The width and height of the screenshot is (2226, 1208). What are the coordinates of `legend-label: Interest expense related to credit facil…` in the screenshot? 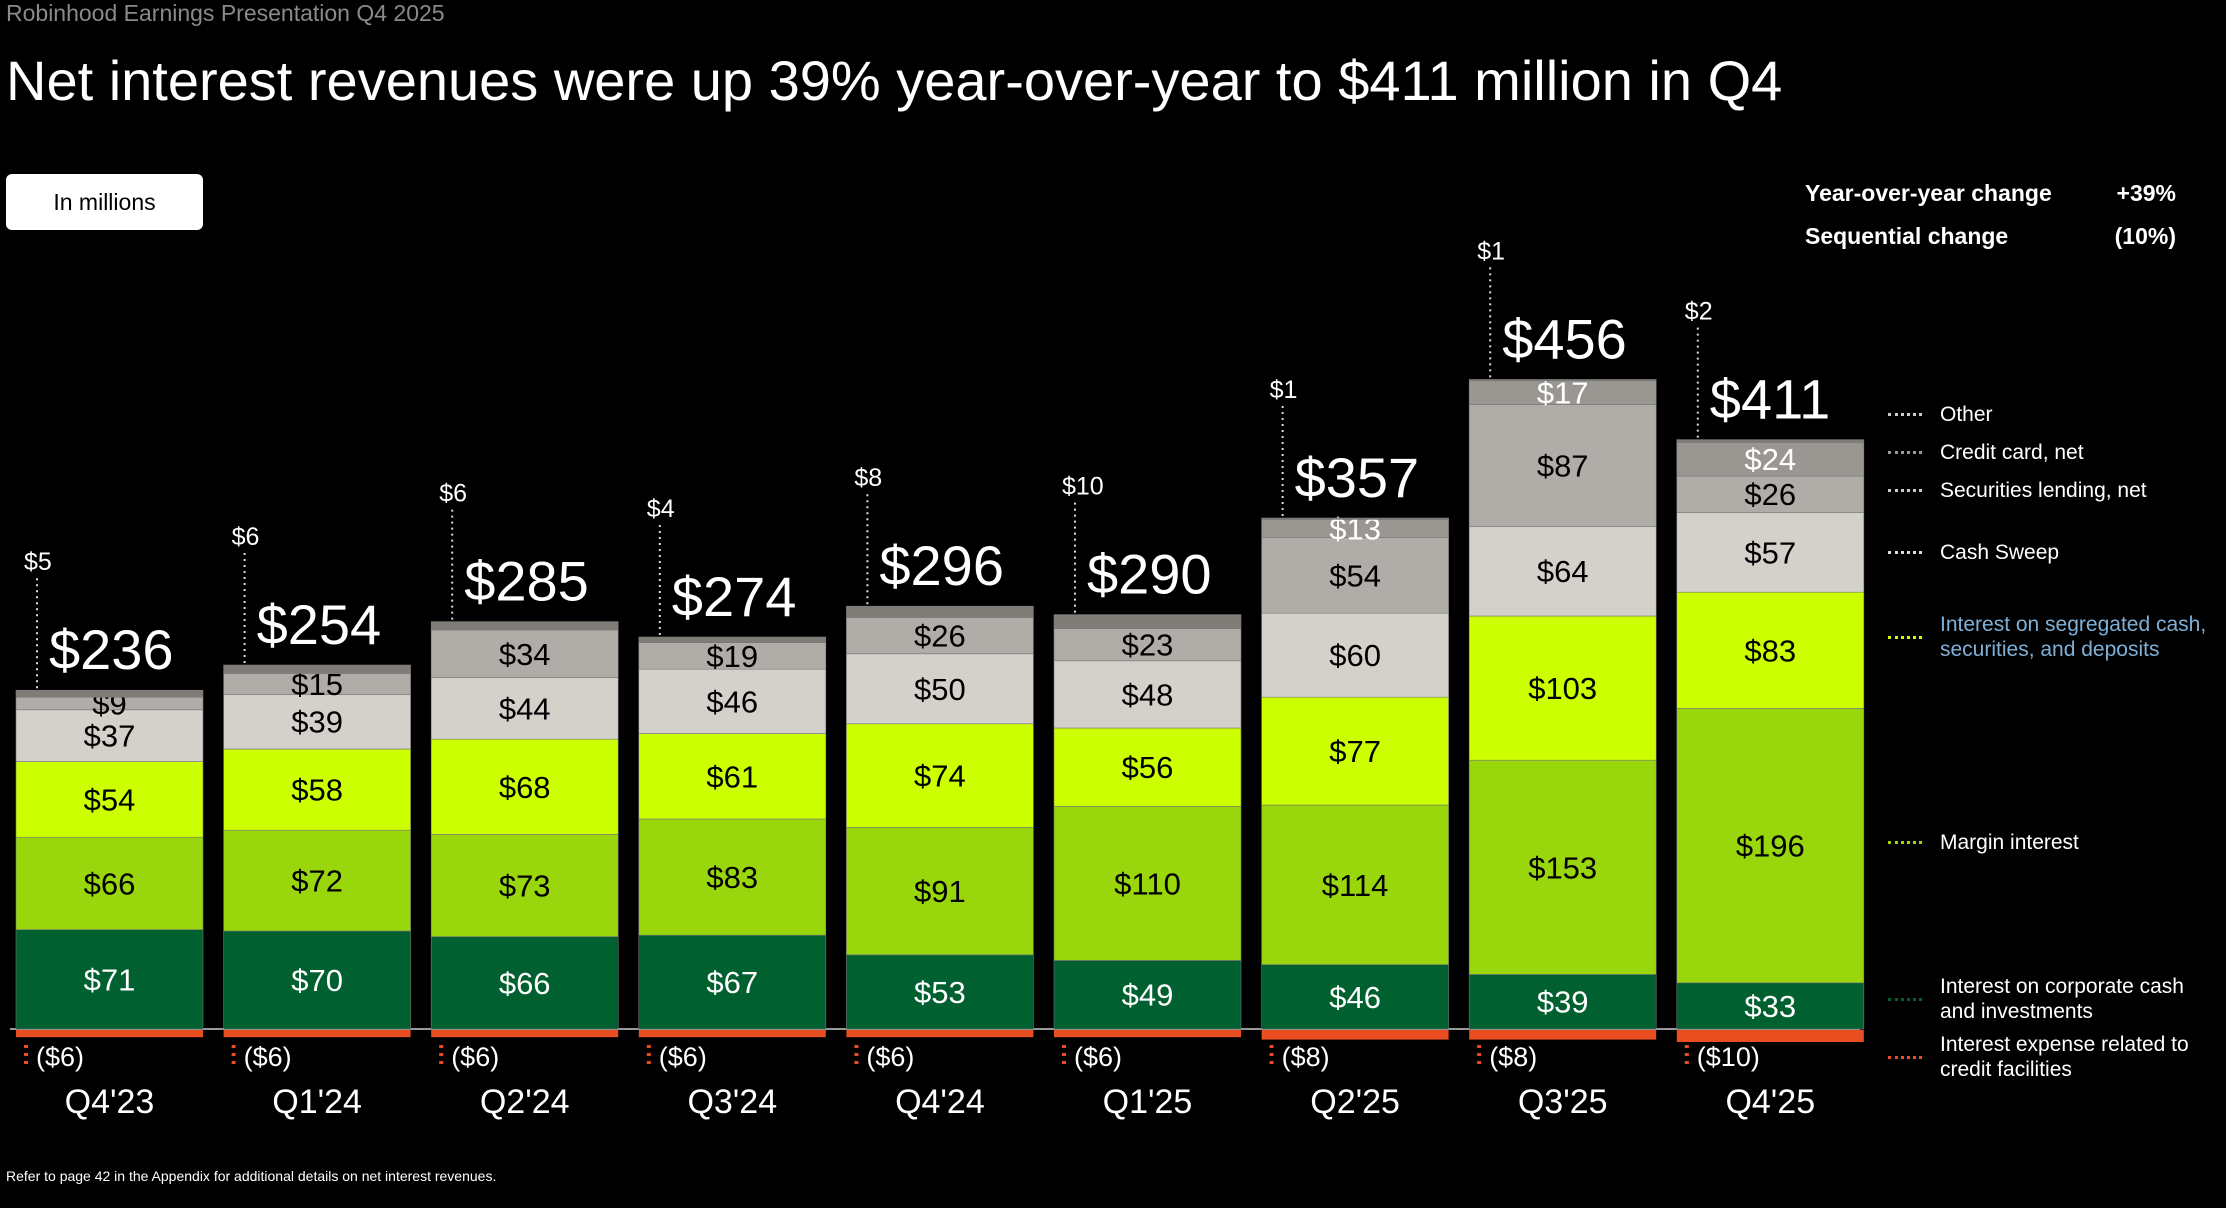 It's located at (2064, 1057).